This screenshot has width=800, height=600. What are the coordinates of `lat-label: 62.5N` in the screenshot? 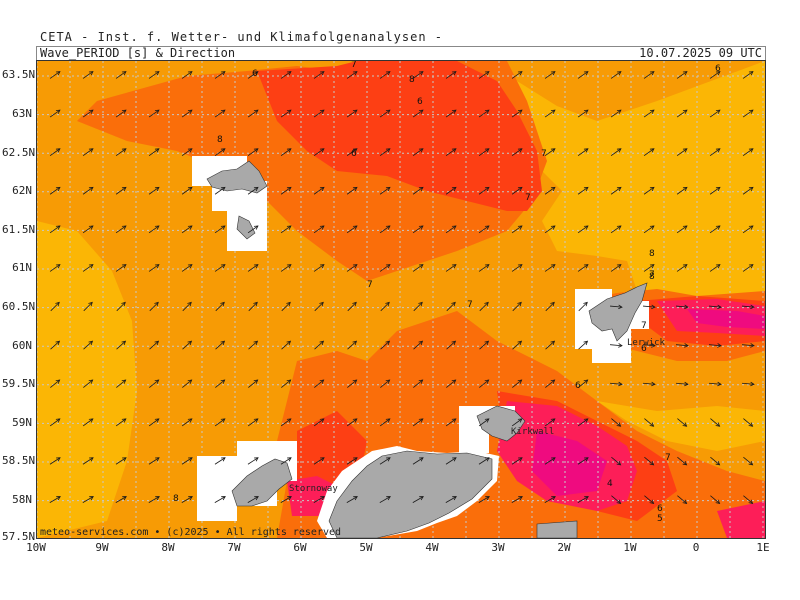 It's located at (19, 152).